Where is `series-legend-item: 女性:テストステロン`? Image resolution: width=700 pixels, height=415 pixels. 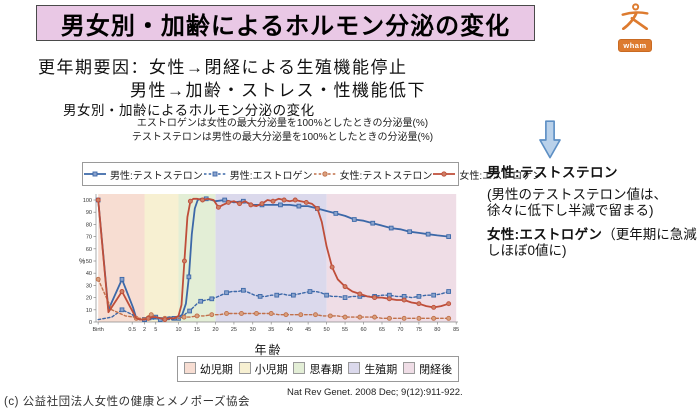 series-legend-item: 女性:テストステロン is located at coordinates (373, 174).